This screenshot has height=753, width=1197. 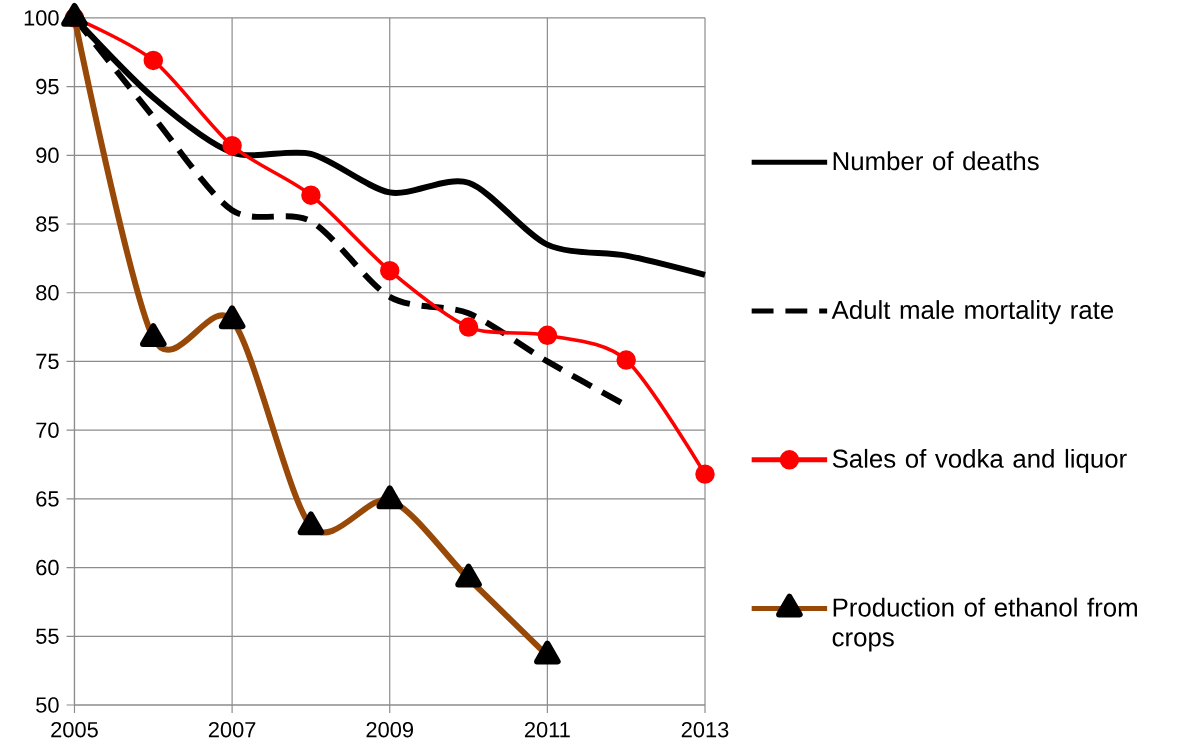 I want to click on y-tick-label: 60, so click(x=47, y=568).